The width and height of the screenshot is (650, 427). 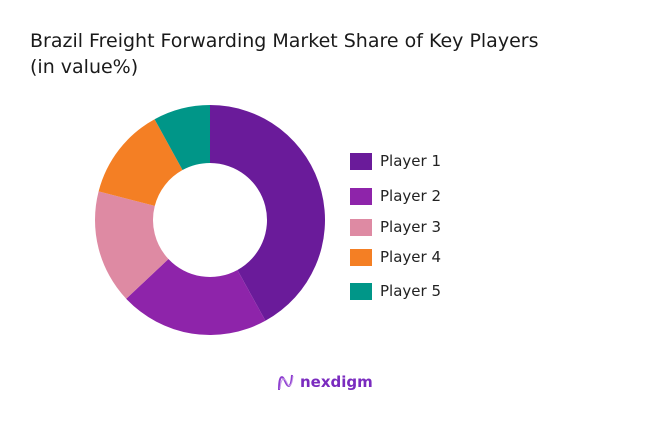 What do you see at coordinates (410, 291) in the screenshot?
I see `legend-label: Player 5` at bounding box center [410, 291].